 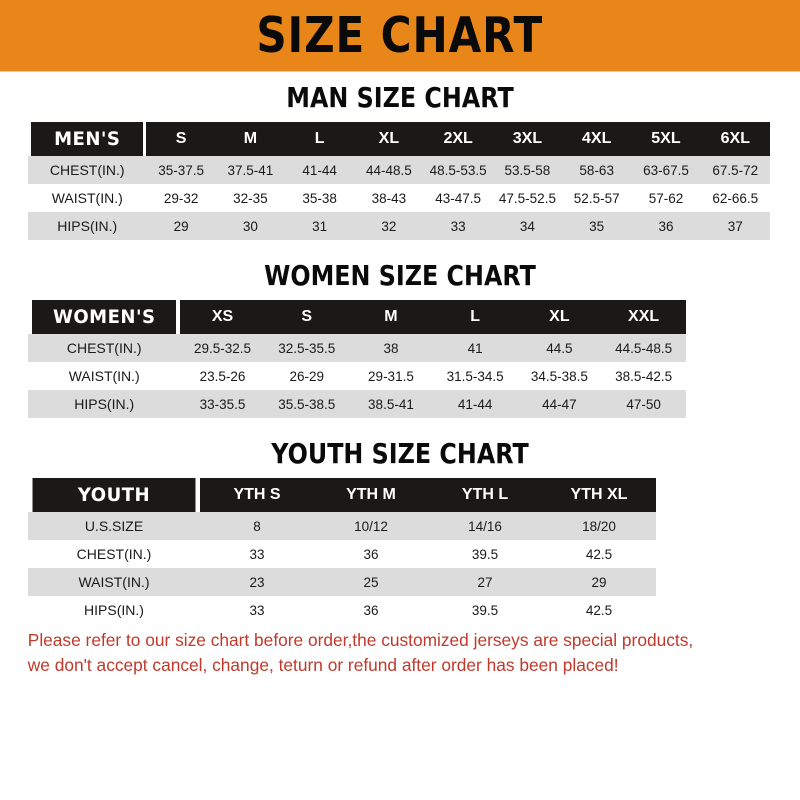 I want to click on table-cell: 35-37.5, so click(x=181, y=170).